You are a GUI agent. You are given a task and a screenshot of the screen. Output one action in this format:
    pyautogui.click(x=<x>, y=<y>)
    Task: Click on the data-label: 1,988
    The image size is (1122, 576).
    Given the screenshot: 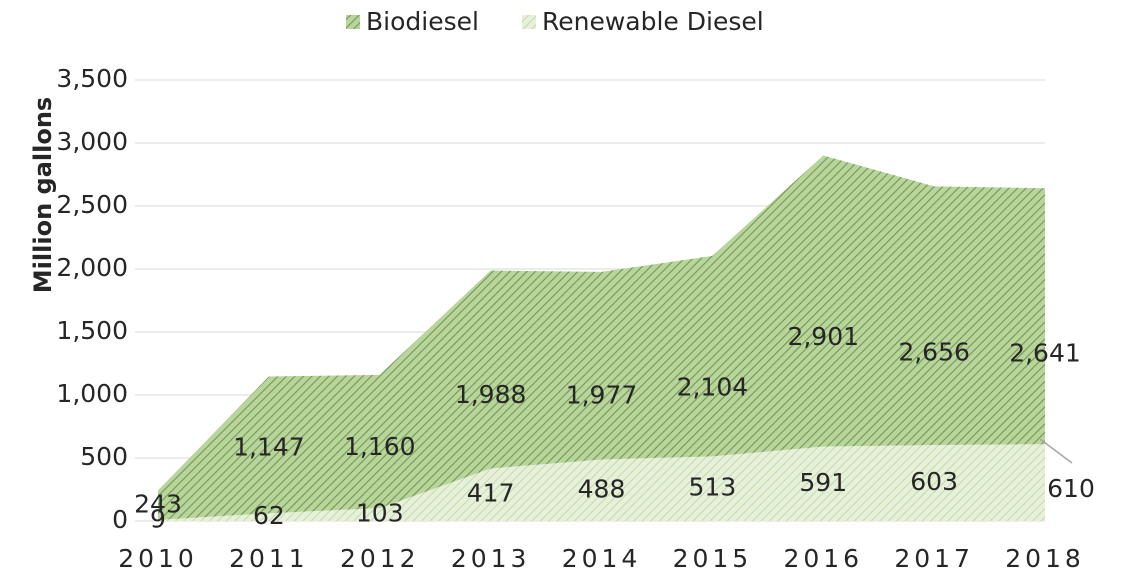 What is the action you would take?
    pyautogui.click(x=491, y=394)
    